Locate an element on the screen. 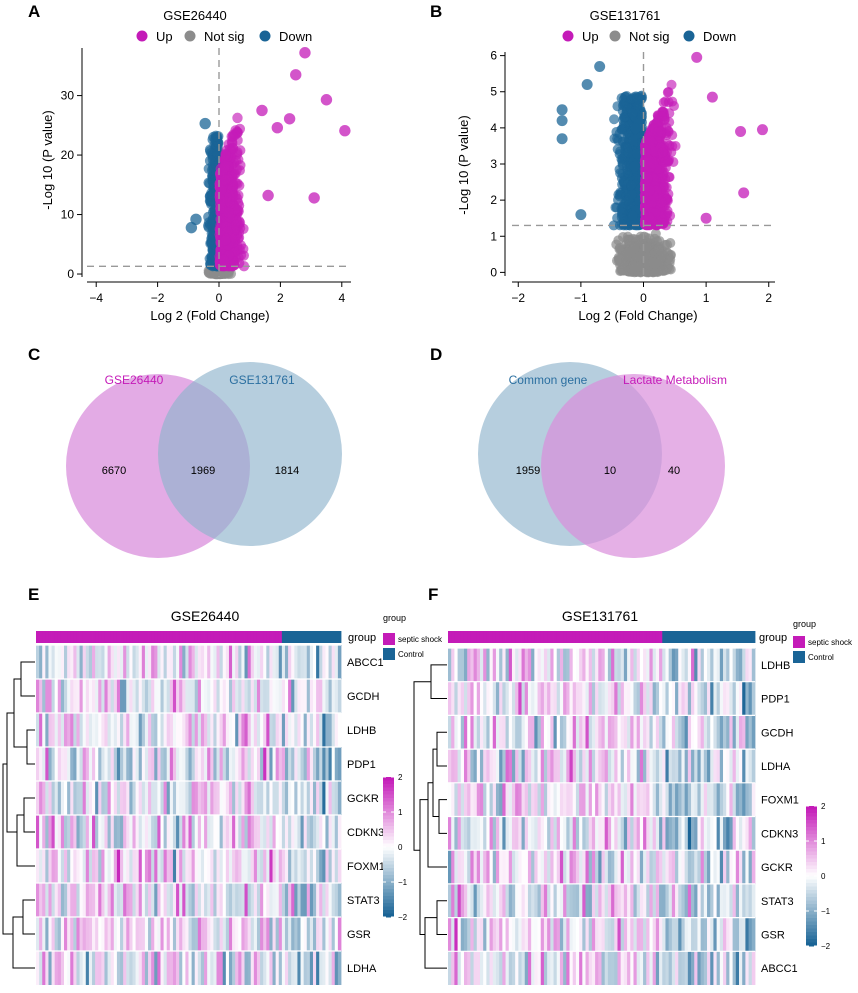 This screenshot has height=993, width=858. row-label: GCDH is located at coordinates (363, 697).